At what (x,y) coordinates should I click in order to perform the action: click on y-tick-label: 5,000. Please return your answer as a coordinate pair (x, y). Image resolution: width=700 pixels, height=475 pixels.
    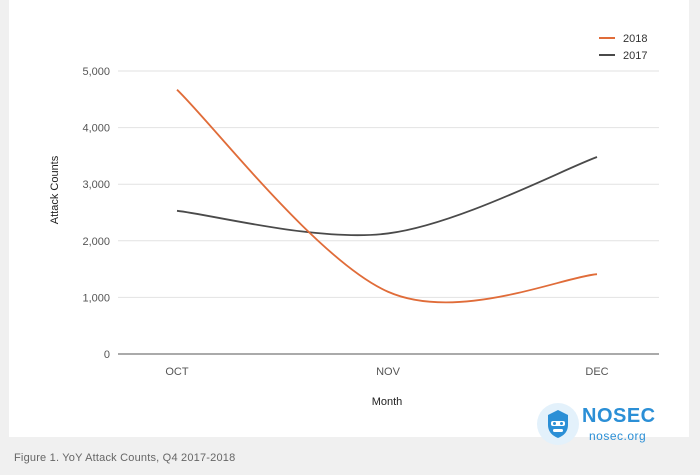
    Looking at the image, I should click on (96, 72).